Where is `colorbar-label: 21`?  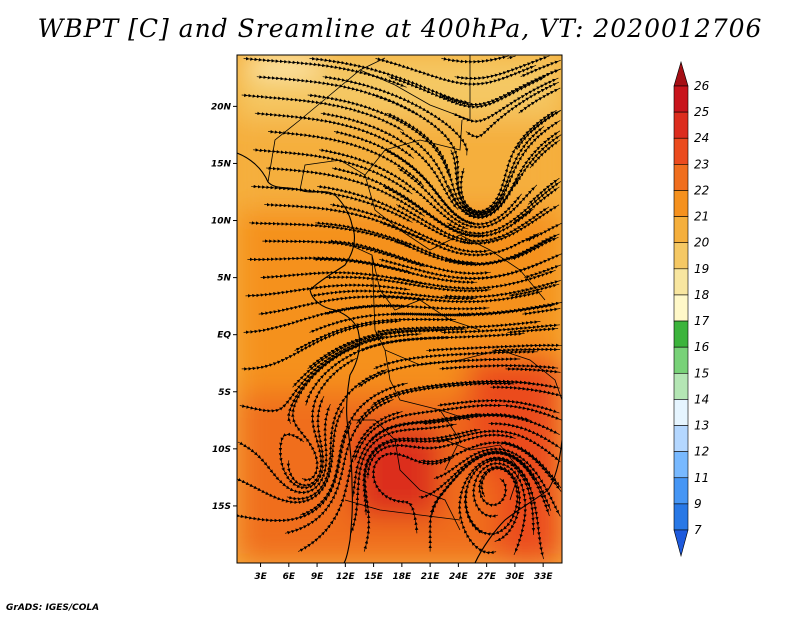 colorbar-label: 21 is located at coordinates (701, 217).